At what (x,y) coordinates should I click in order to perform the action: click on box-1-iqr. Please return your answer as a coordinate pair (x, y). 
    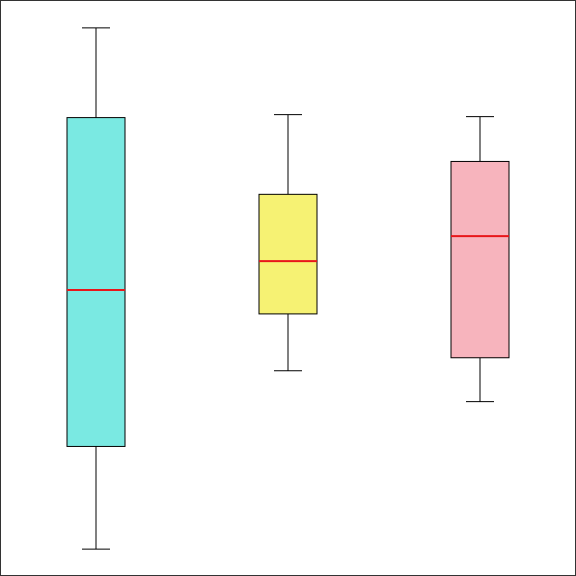
    Looking at the image, I should click on (96, 282).